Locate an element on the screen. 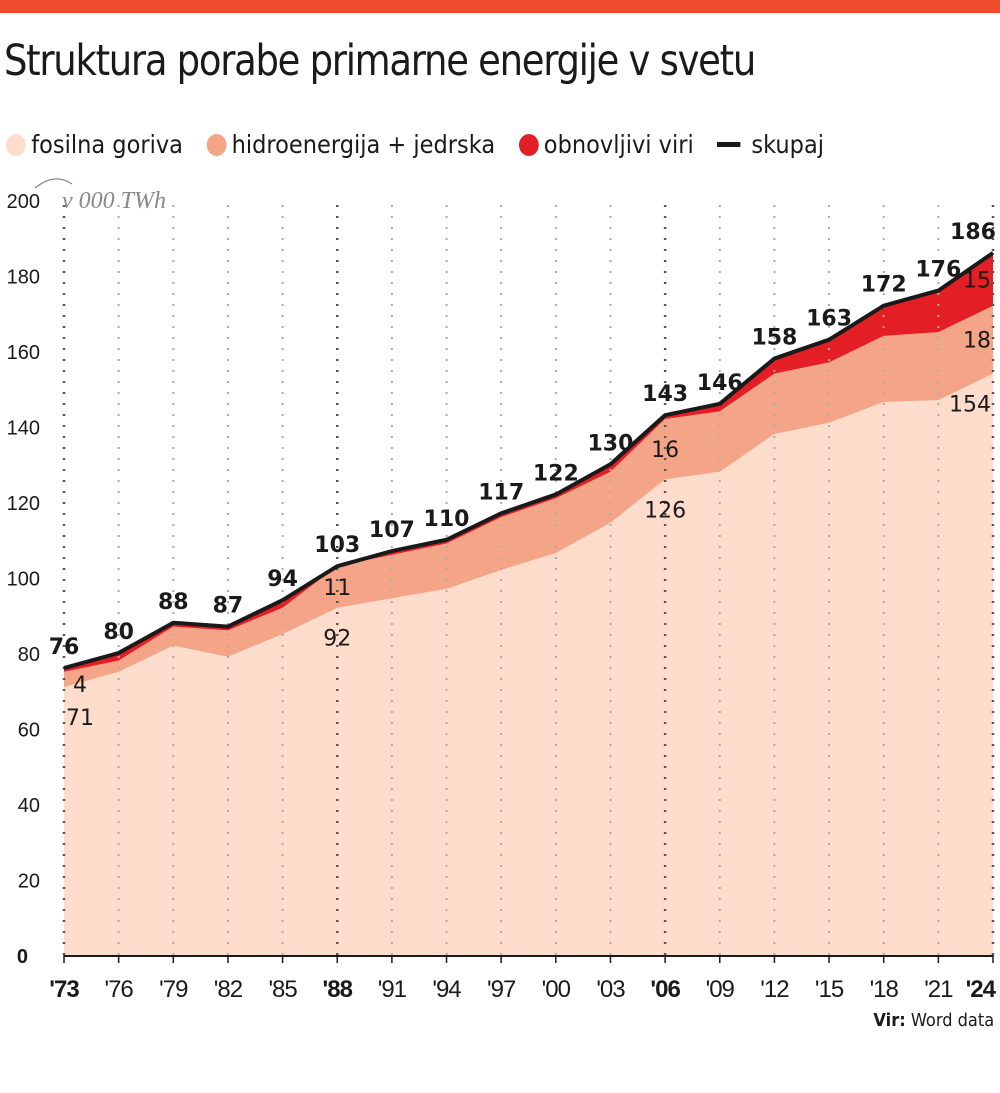 Image resolution: width=1000 pixels, height=1093 pixels. x-tick-label: '06 is located at coordinates (665, 989).